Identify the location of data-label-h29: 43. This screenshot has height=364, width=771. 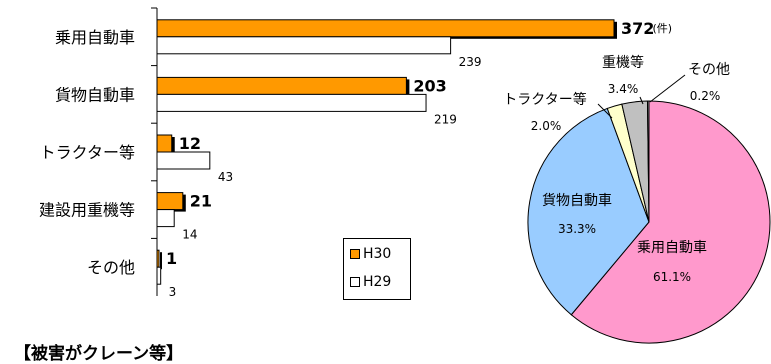
(225, 177).